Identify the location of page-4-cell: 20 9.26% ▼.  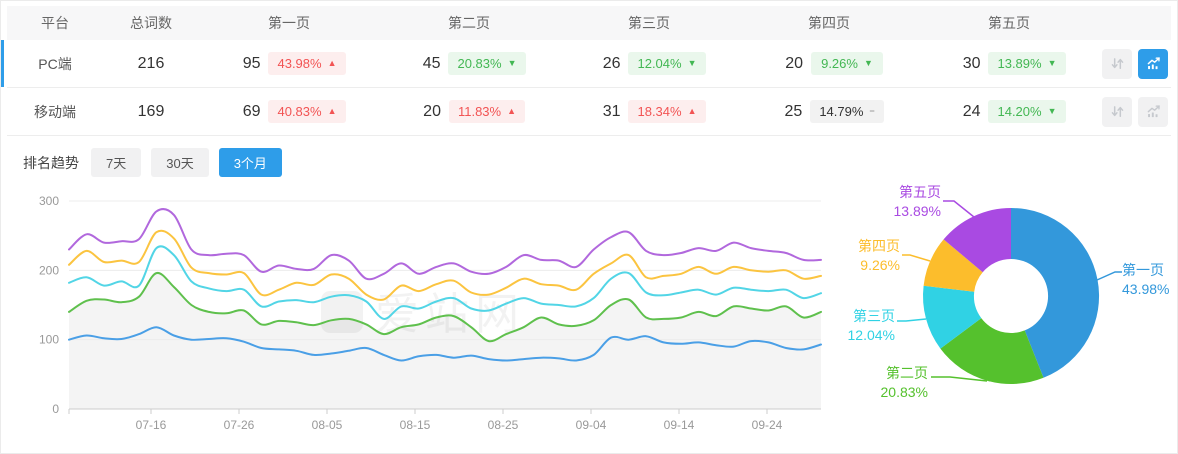
(829, 63).